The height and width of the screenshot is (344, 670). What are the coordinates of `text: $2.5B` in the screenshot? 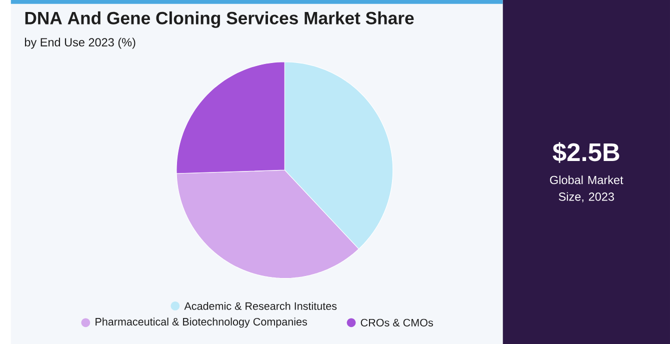 It's located at (586, 152).